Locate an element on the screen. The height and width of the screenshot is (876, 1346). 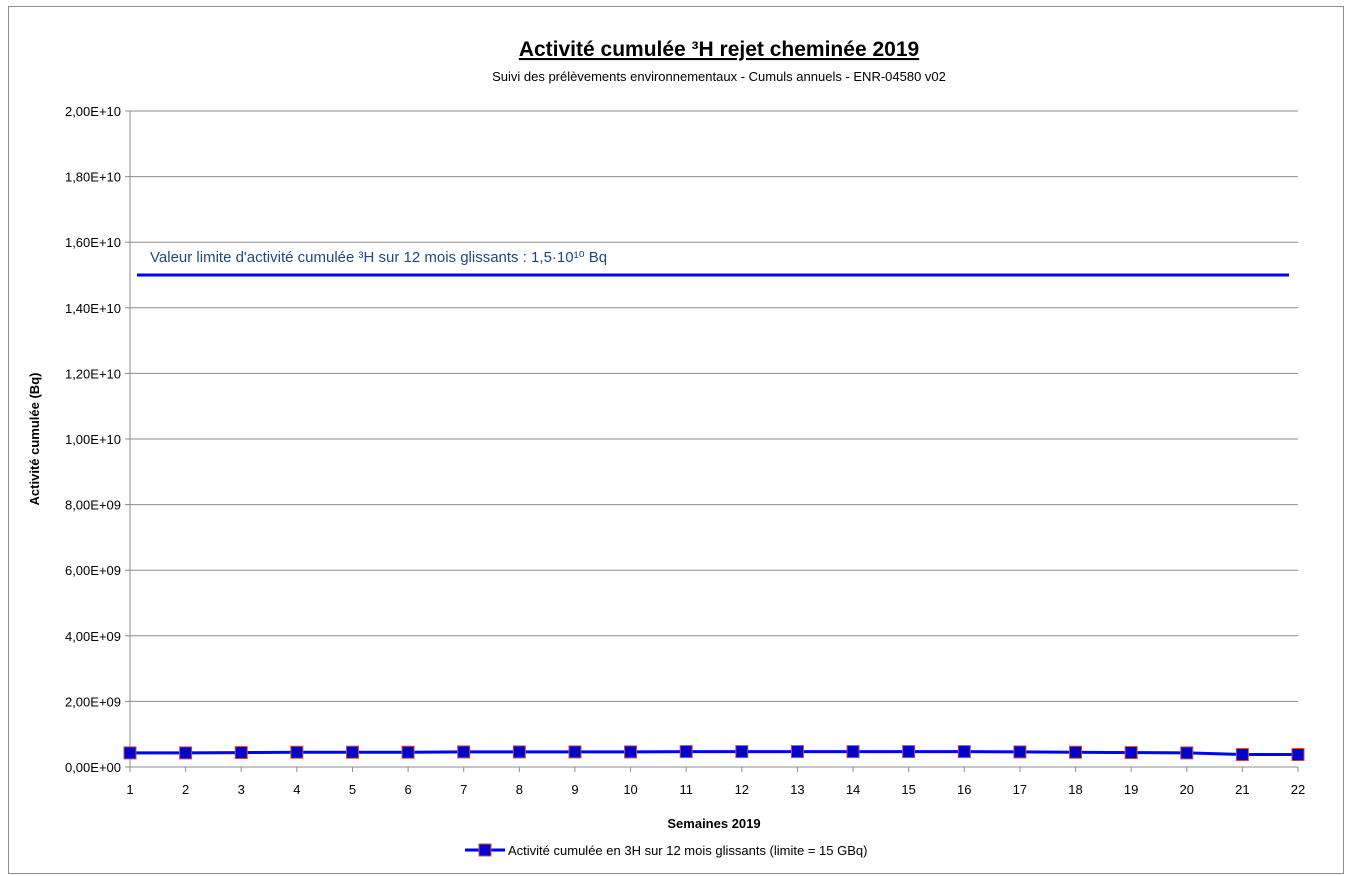
x-tick-label: 1 is located at coordinates (129, 789).